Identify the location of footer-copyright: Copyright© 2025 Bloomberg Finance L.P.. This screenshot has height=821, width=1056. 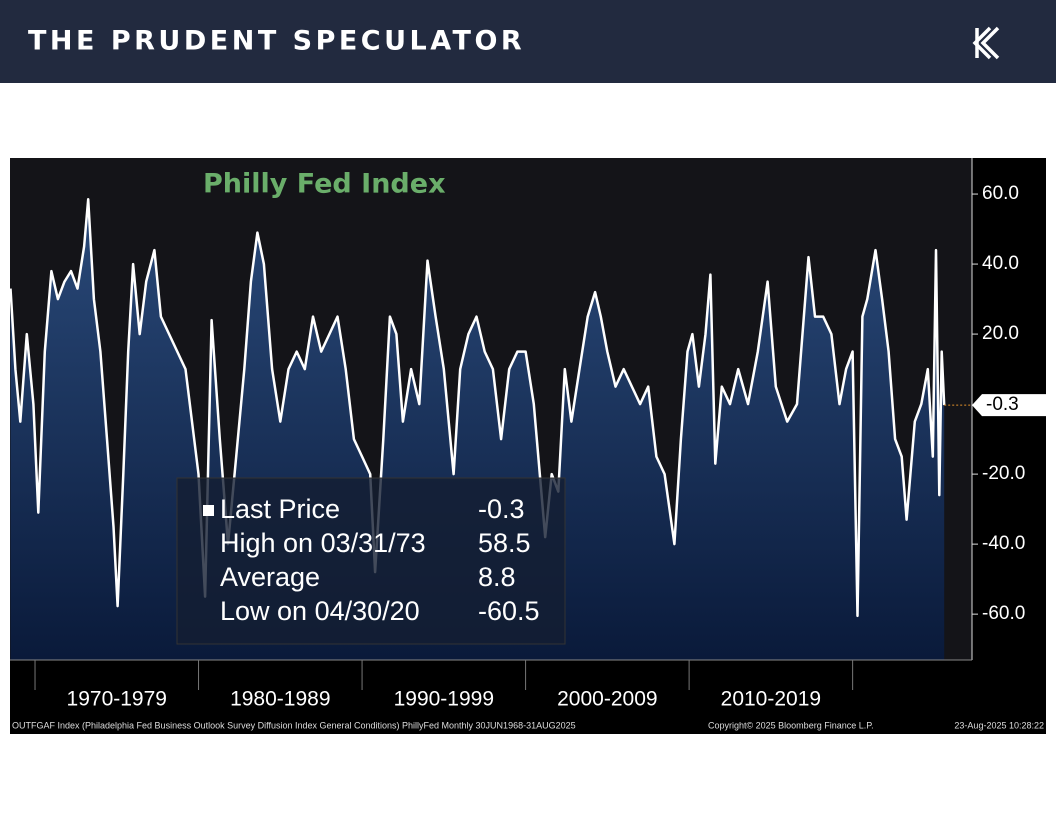
(791, 725).